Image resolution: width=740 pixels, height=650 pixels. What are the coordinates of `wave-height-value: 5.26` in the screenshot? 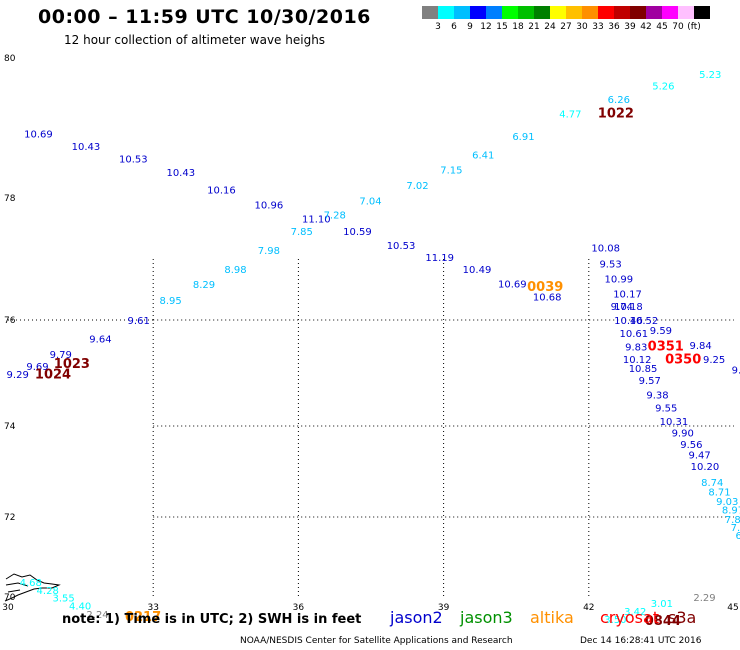 It's located at (663, 87).